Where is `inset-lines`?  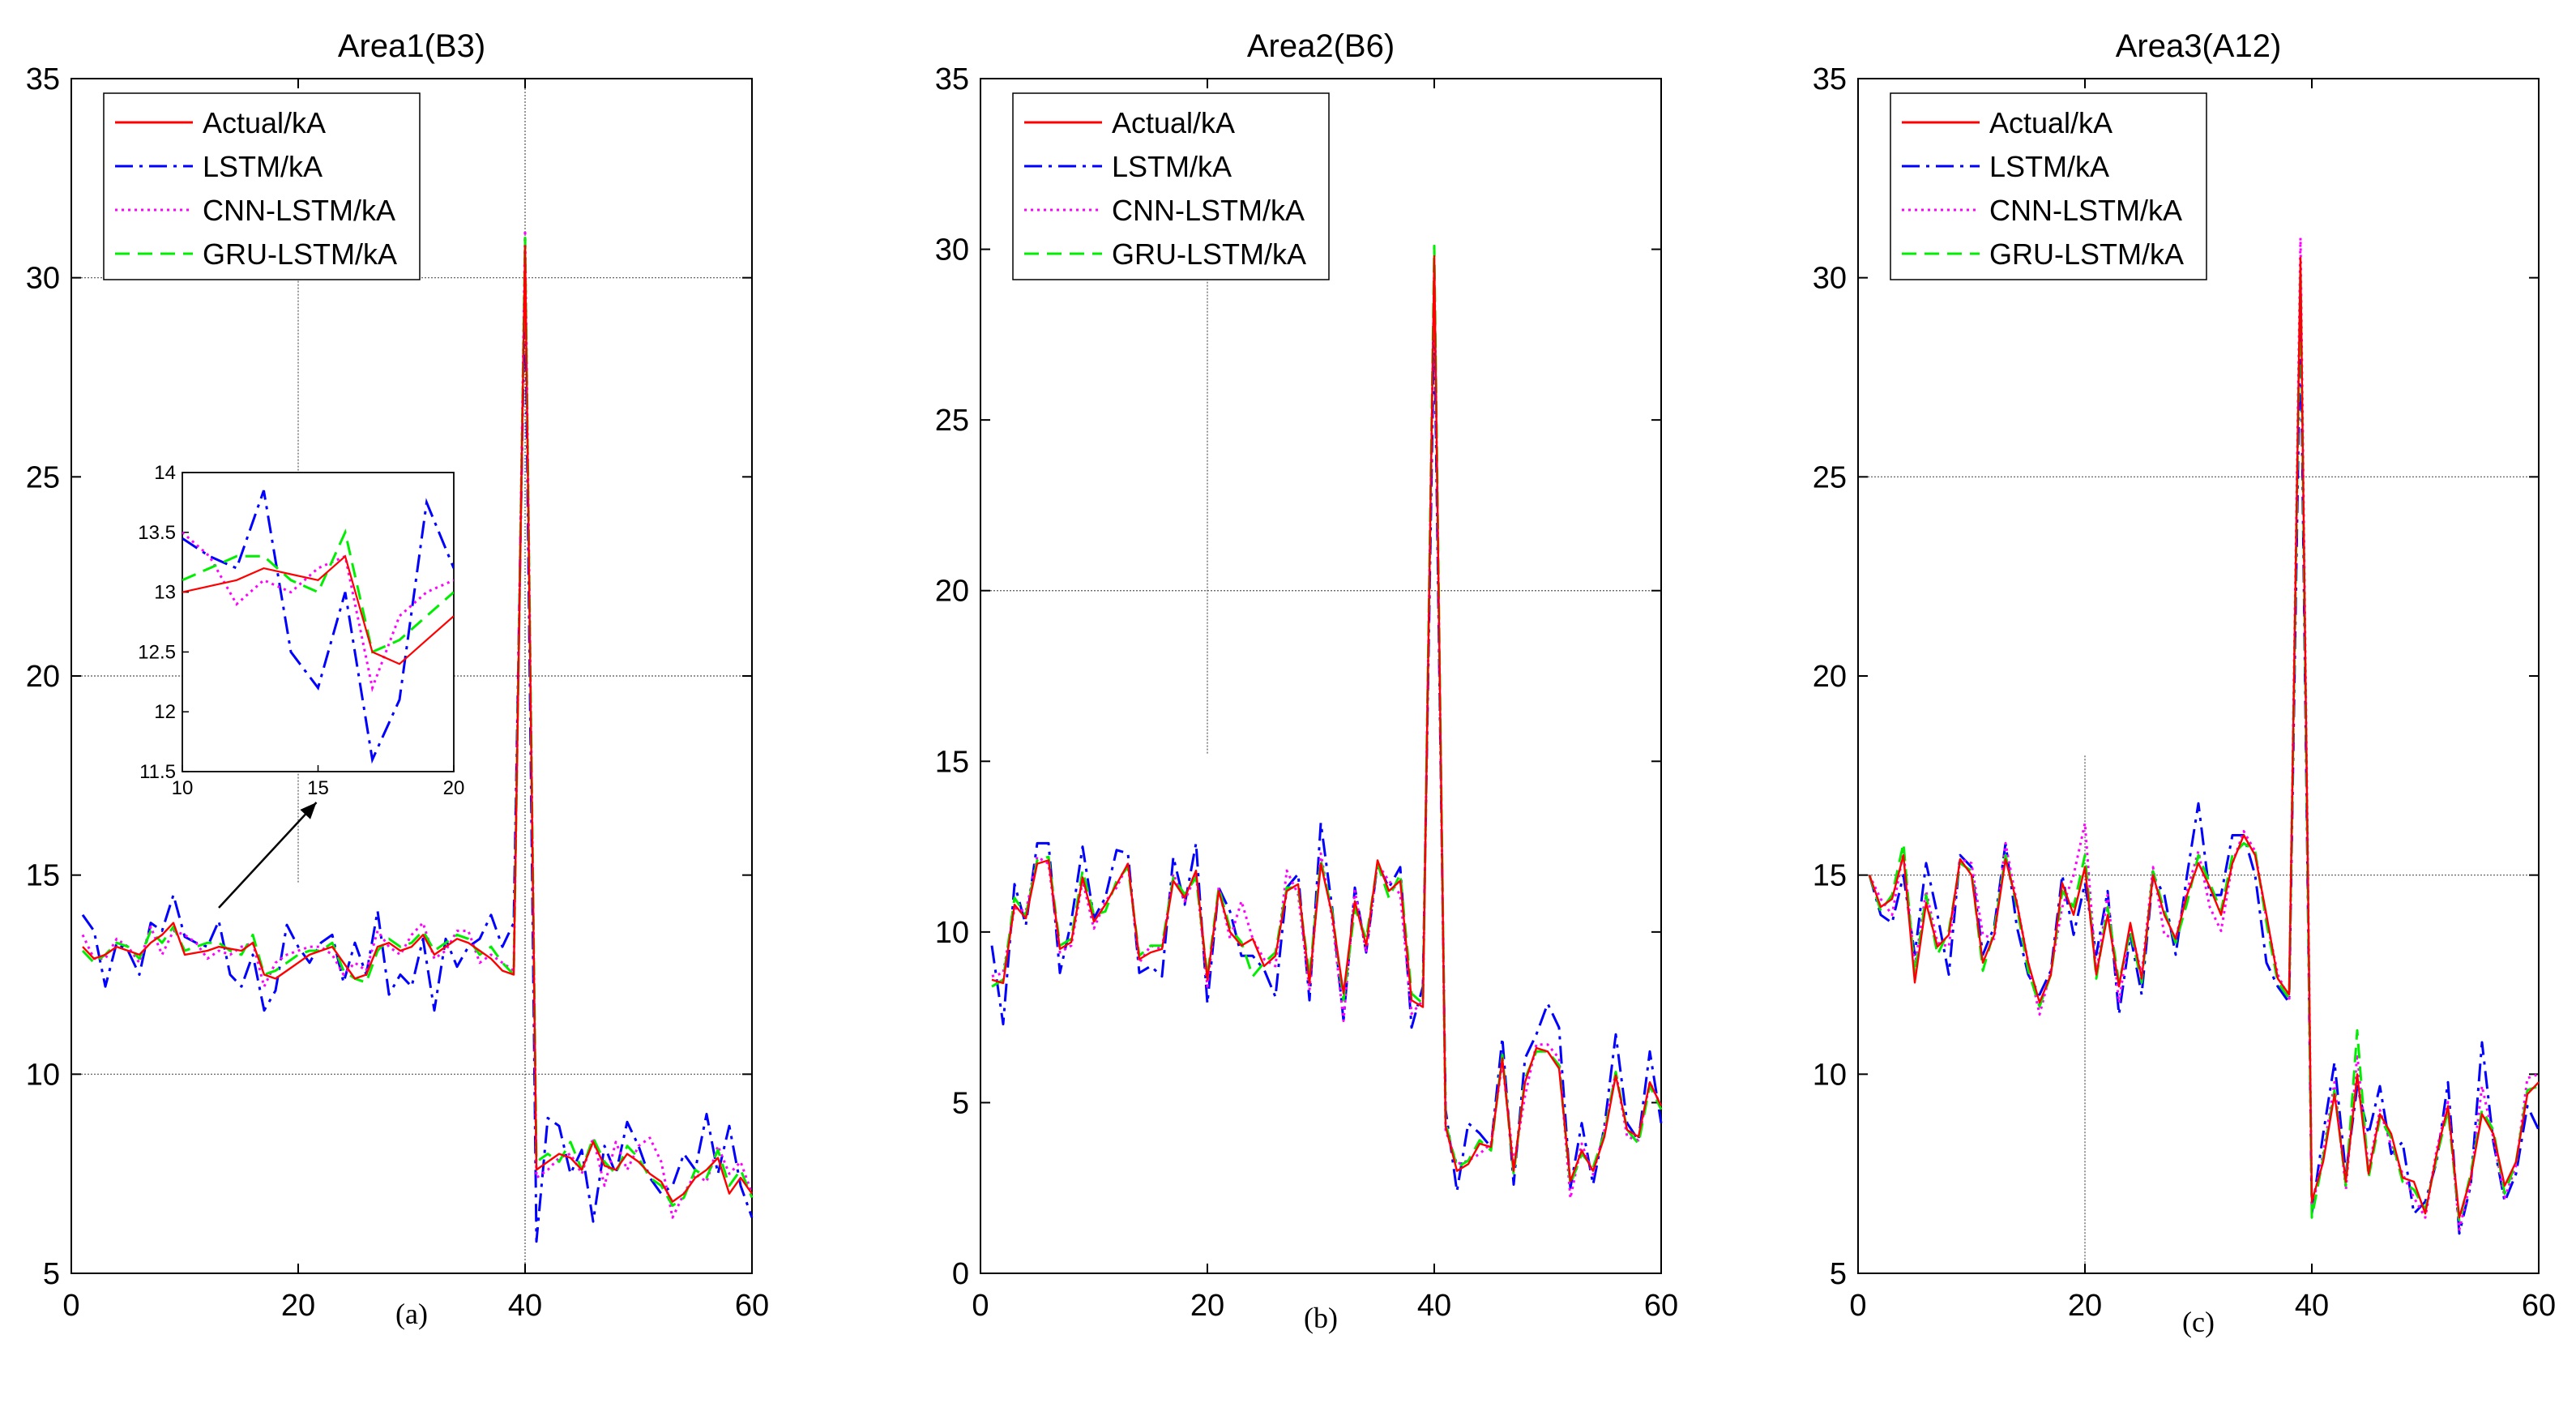 inset-lines is located at coordinates (318, 627).